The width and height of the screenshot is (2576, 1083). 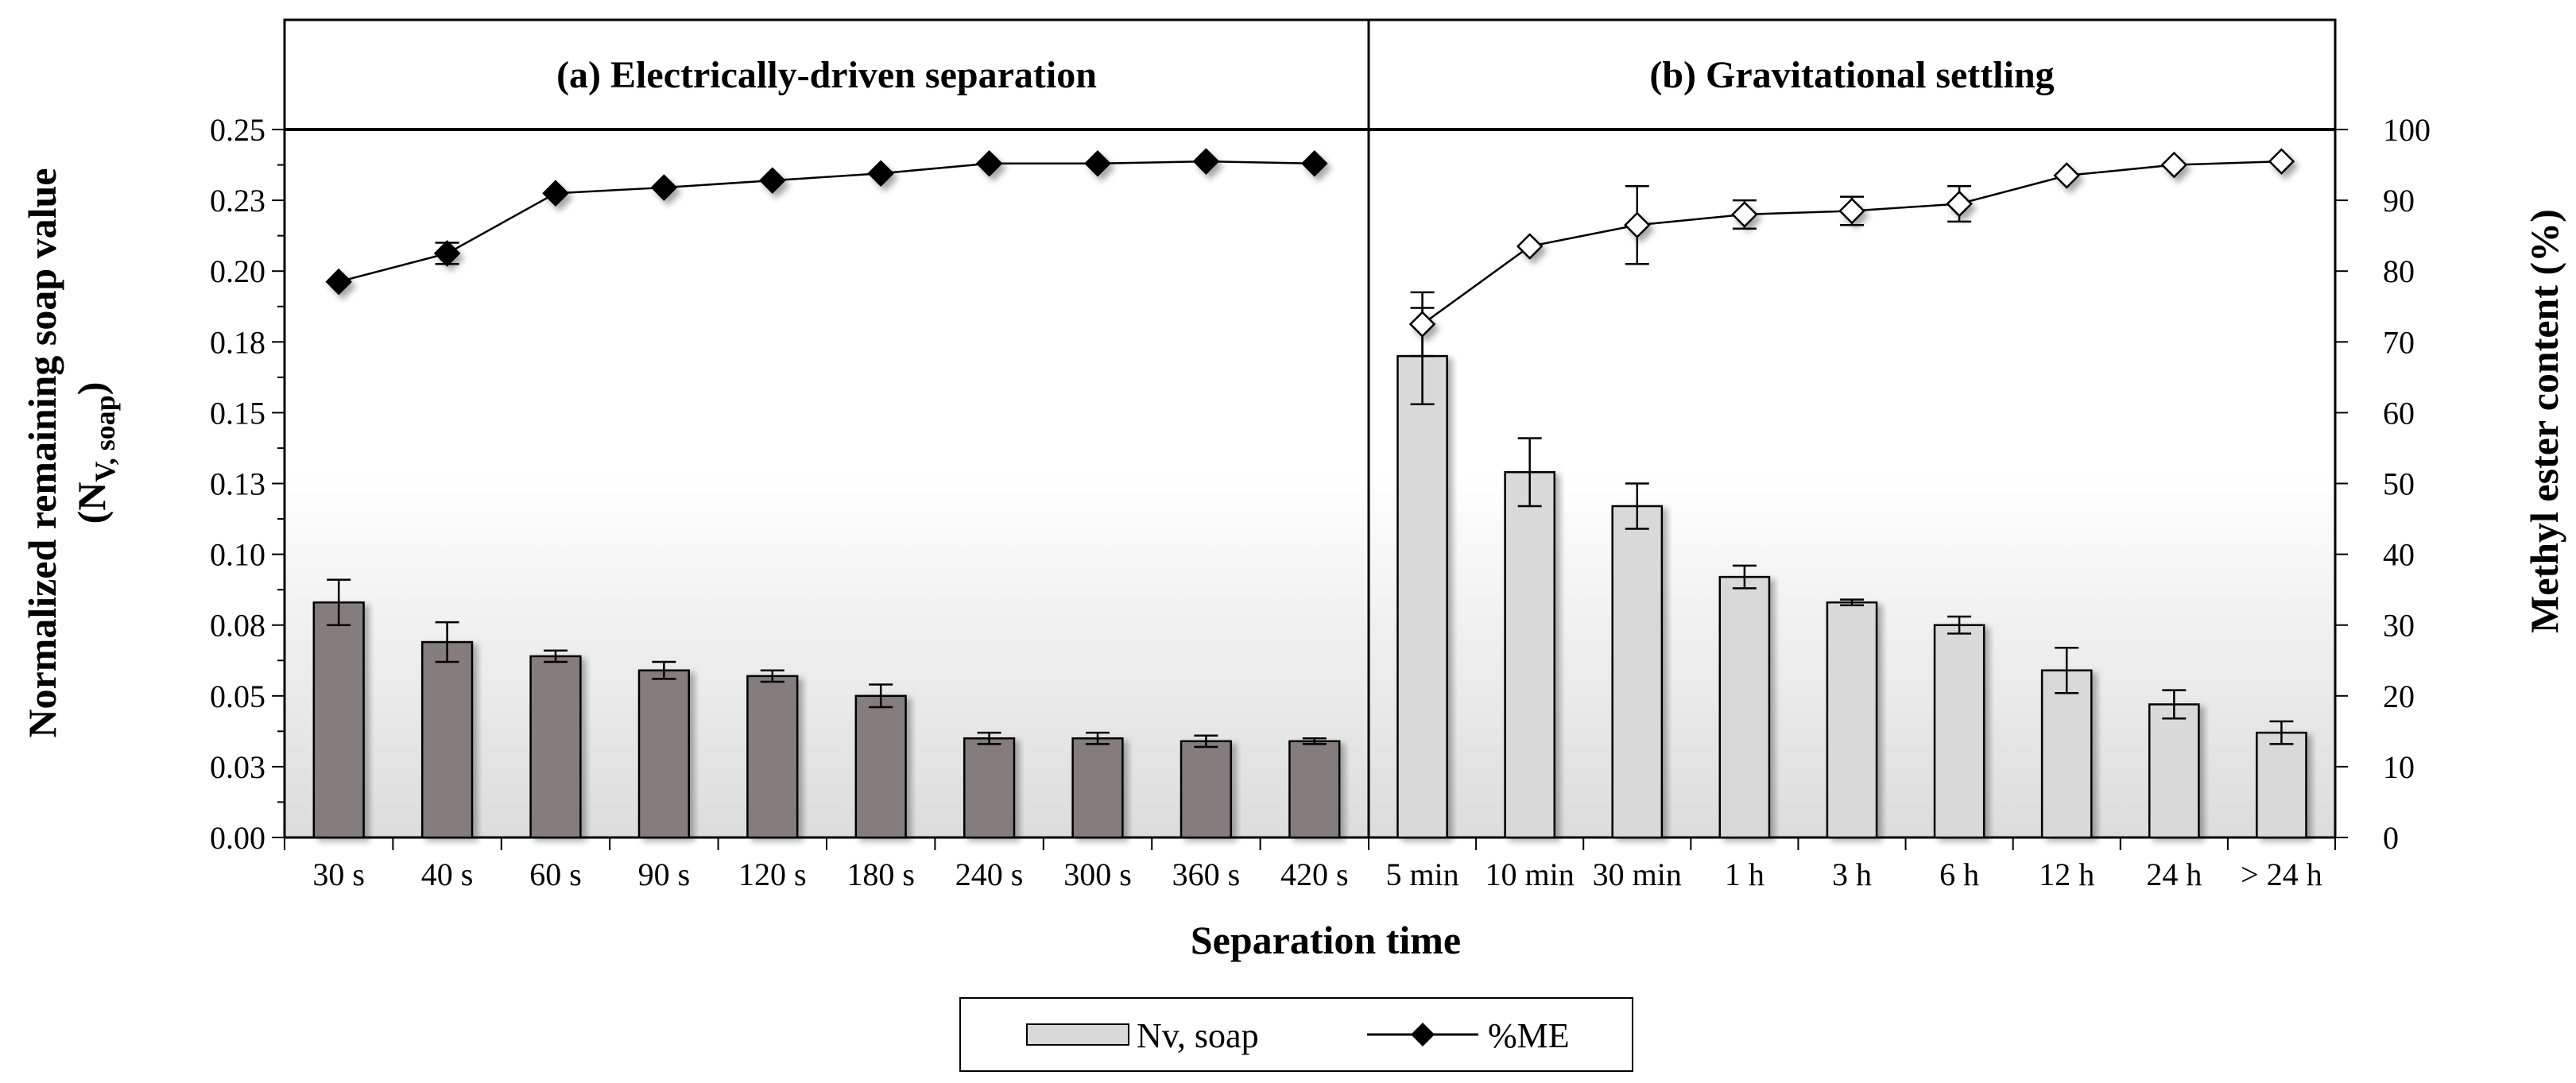 I want to click on left-tick-label: 0.18, so click(x=237, y=342).